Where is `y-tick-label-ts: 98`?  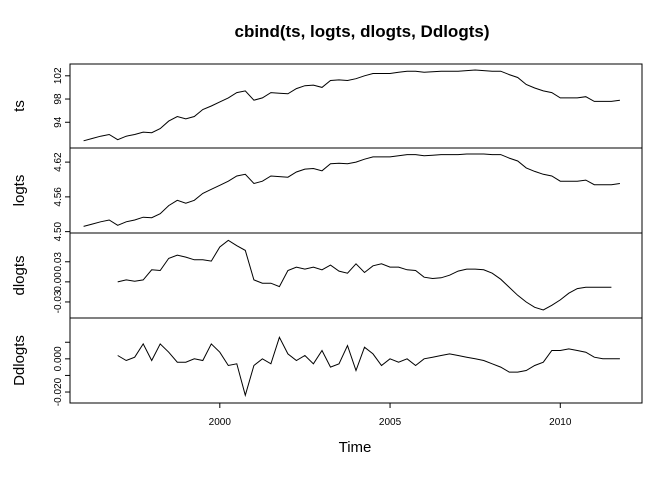
y-tick-label-ts: 98 is located at coordinates (58, 99).